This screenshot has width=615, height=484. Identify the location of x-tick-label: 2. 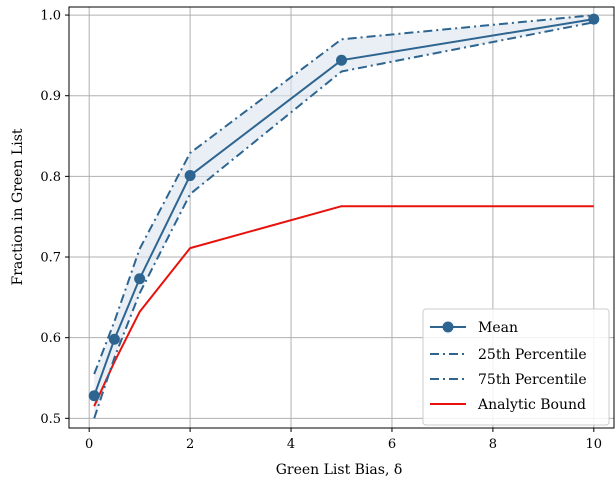
(190, 444).